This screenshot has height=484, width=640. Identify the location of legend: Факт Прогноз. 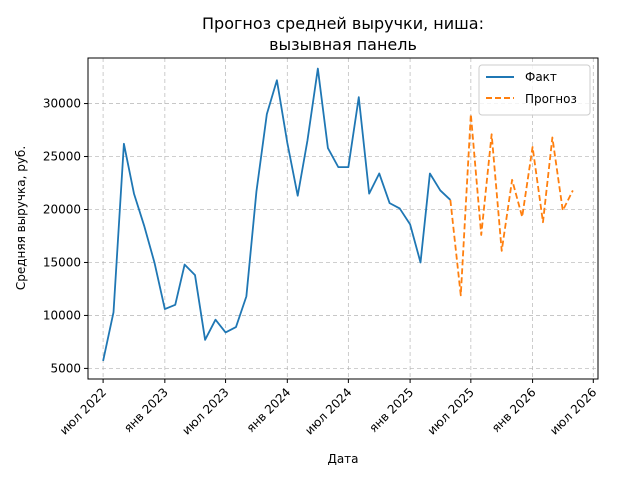
(534, 90).